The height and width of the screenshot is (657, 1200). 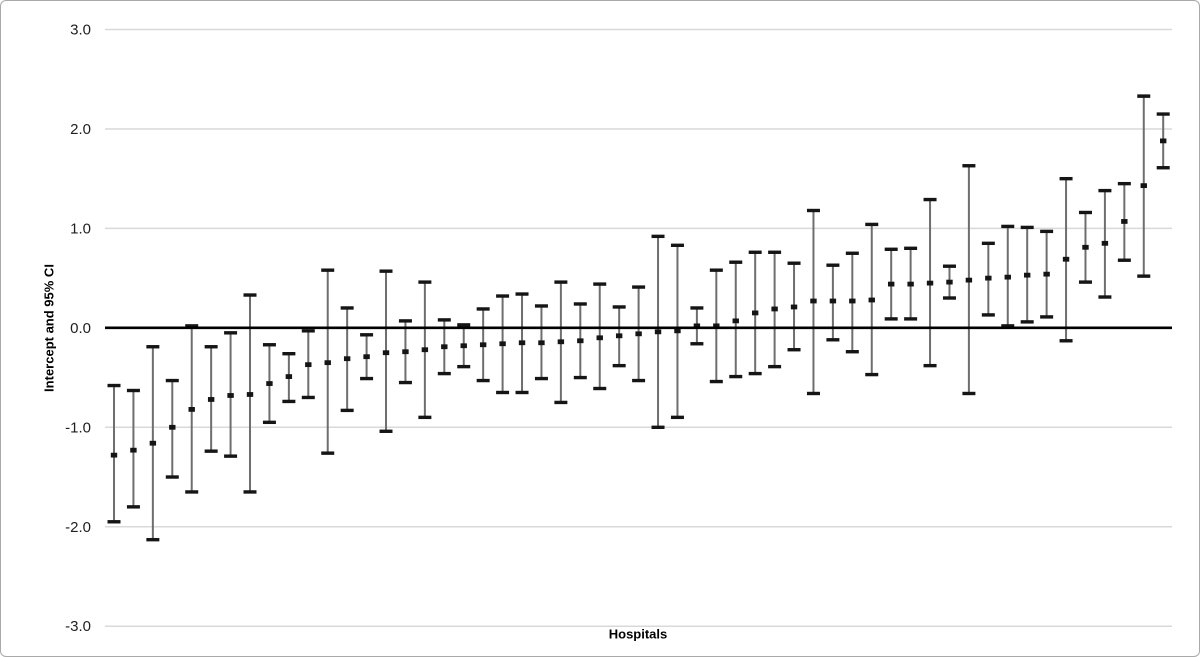 I want to click on y-tick-label: 1.0, so click(x=80, y=228).